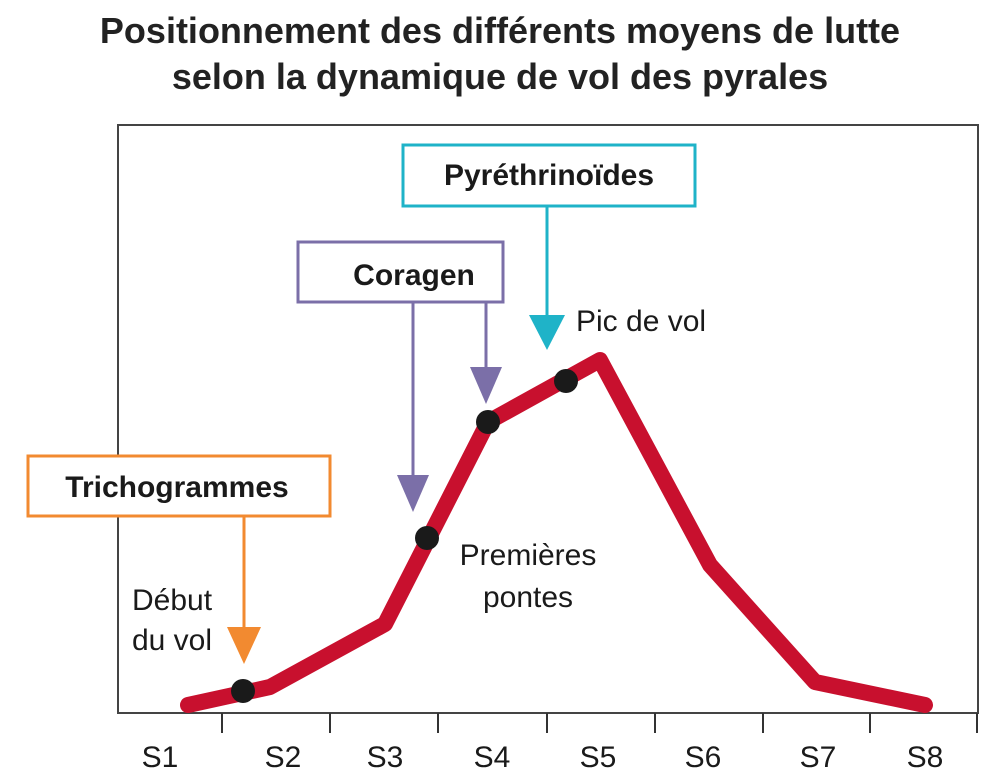 The width and height of the screenshot is (1000, 781). I want to click on premieres-pontes-point, so click(427, 538).